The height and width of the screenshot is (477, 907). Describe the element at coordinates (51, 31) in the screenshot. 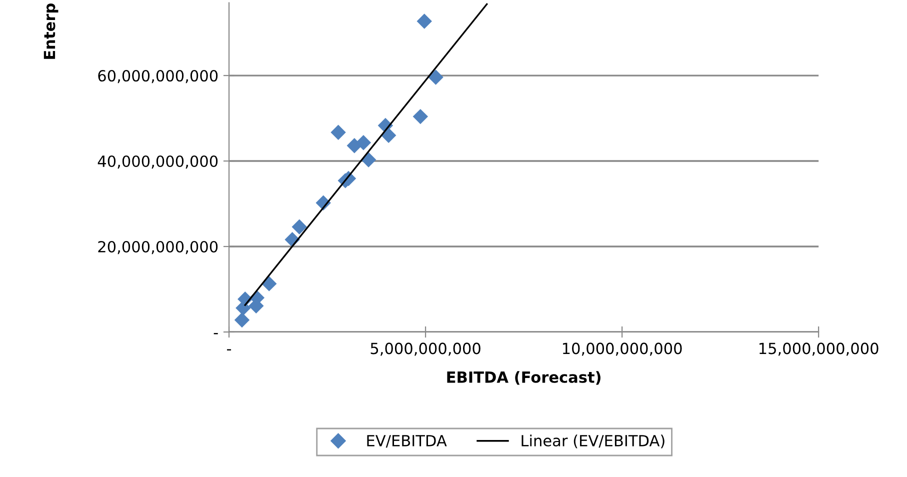

I see `y-axis-title: Enterp` at that location.